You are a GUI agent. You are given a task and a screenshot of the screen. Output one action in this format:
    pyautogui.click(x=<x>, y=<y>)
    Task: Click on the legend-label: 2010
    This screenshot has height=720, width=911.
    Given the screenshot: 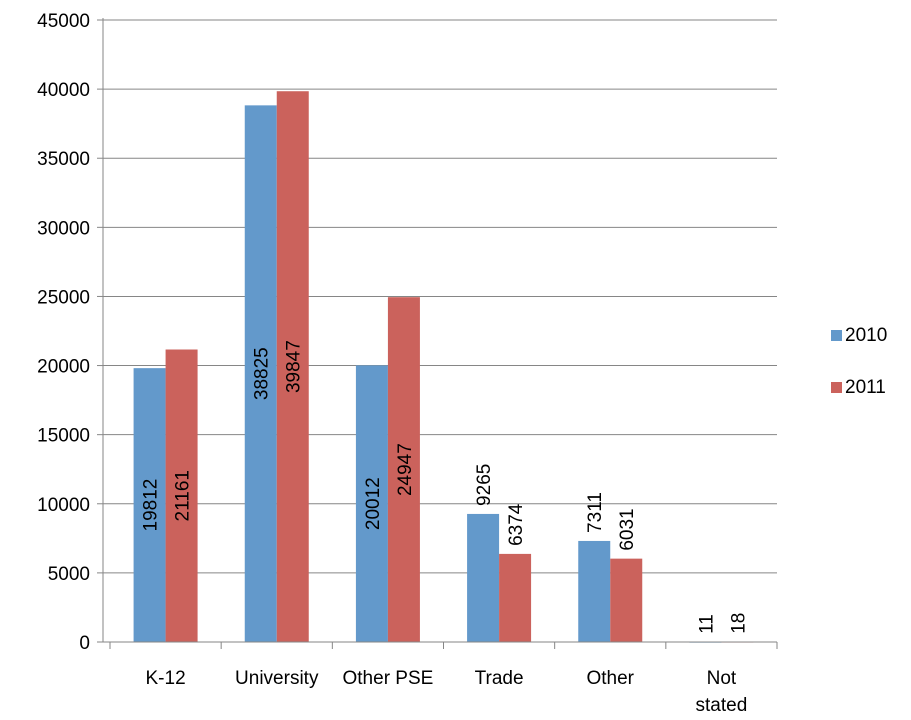 What is the action you would take?
    pyautogui.click(x=866, y=335)
    